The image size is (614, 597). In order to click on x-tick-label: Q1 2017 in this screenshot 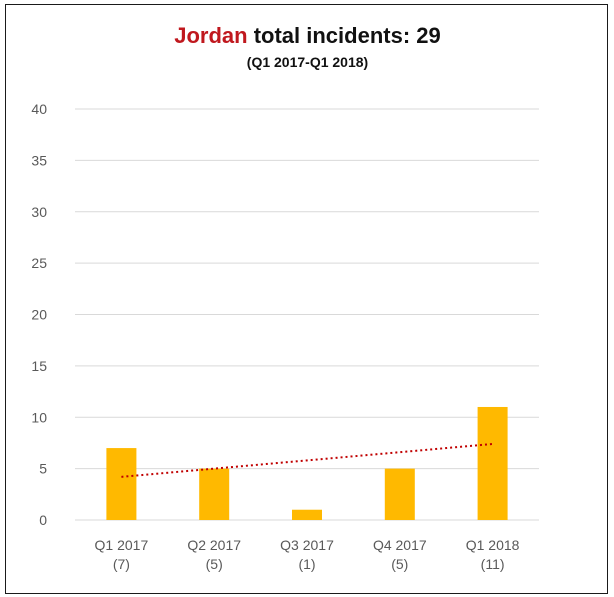, I will do `click(122, 545)`.